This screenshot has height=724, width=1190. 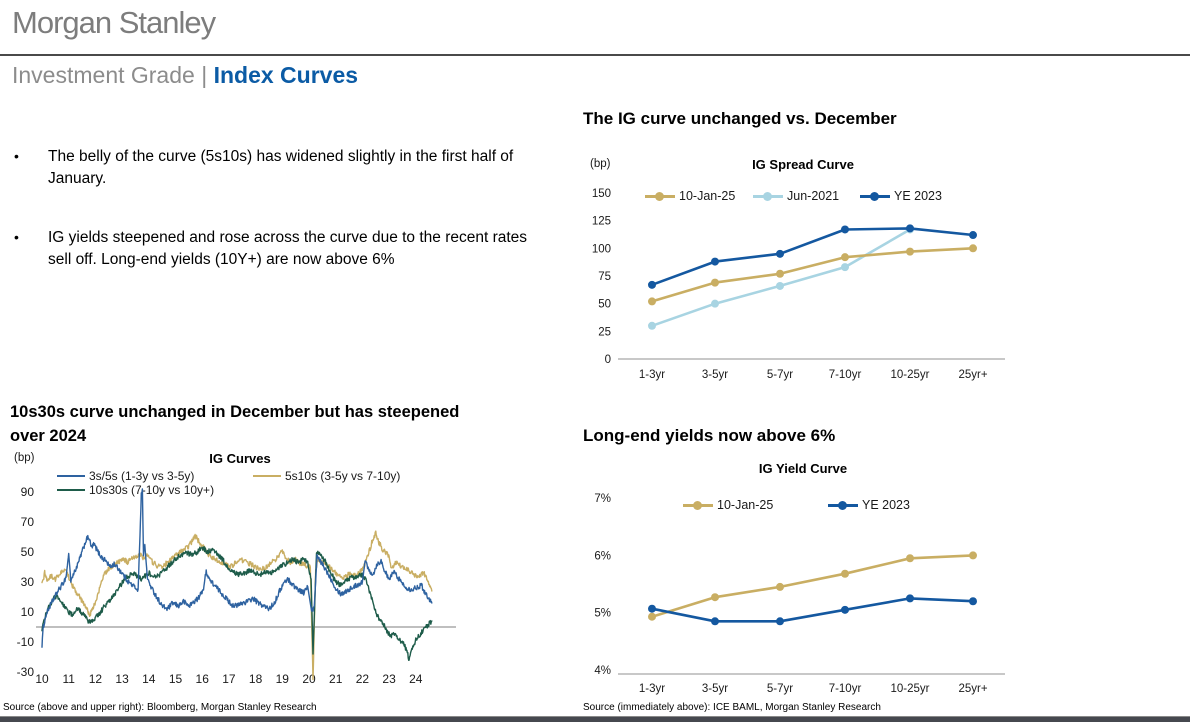 What do you see at coordinates (602, 614) in the screenshot?
I see `svg-text: 5%` at bounding box center [602, 614].